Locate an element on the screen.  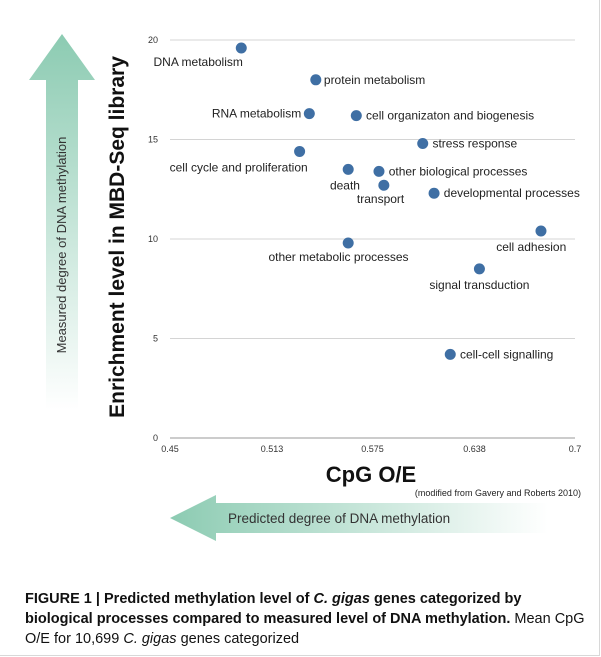
point-death is located at coordinates (348, 169).